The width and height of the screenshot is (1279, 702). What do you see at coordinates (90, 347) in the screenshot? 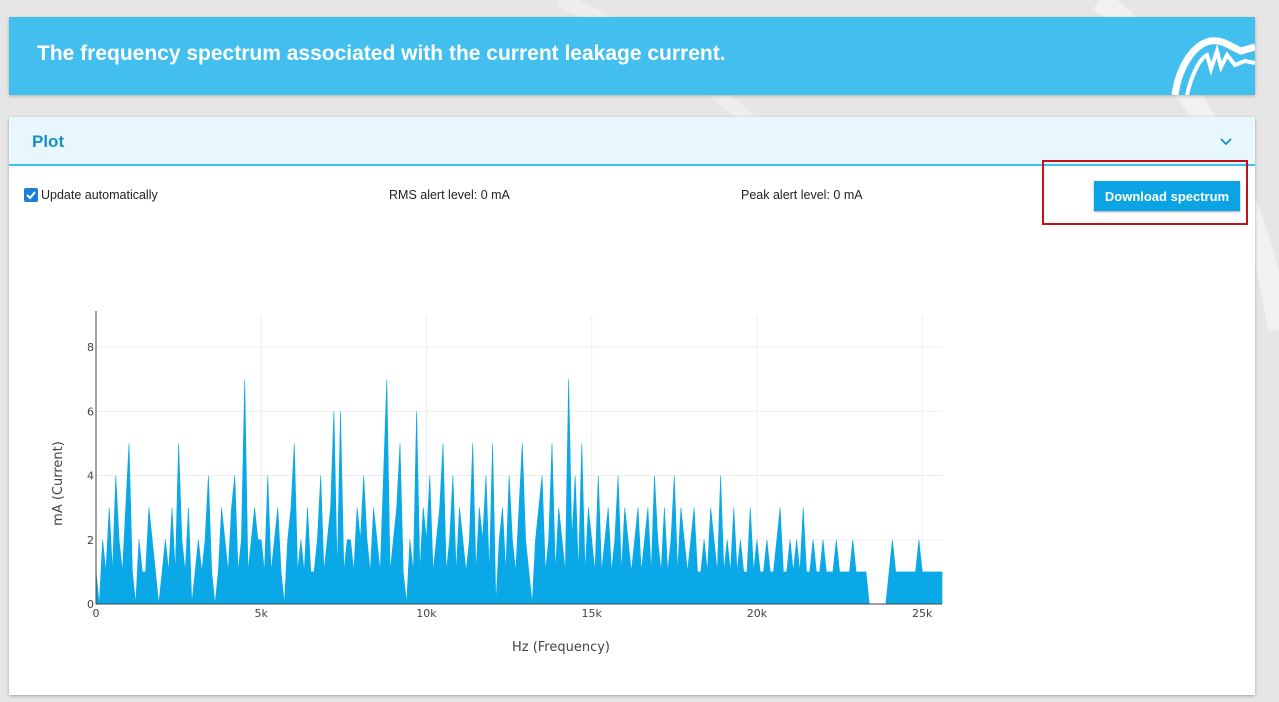
I see `y-tick-label: 8` at bounding box center [90, 347].